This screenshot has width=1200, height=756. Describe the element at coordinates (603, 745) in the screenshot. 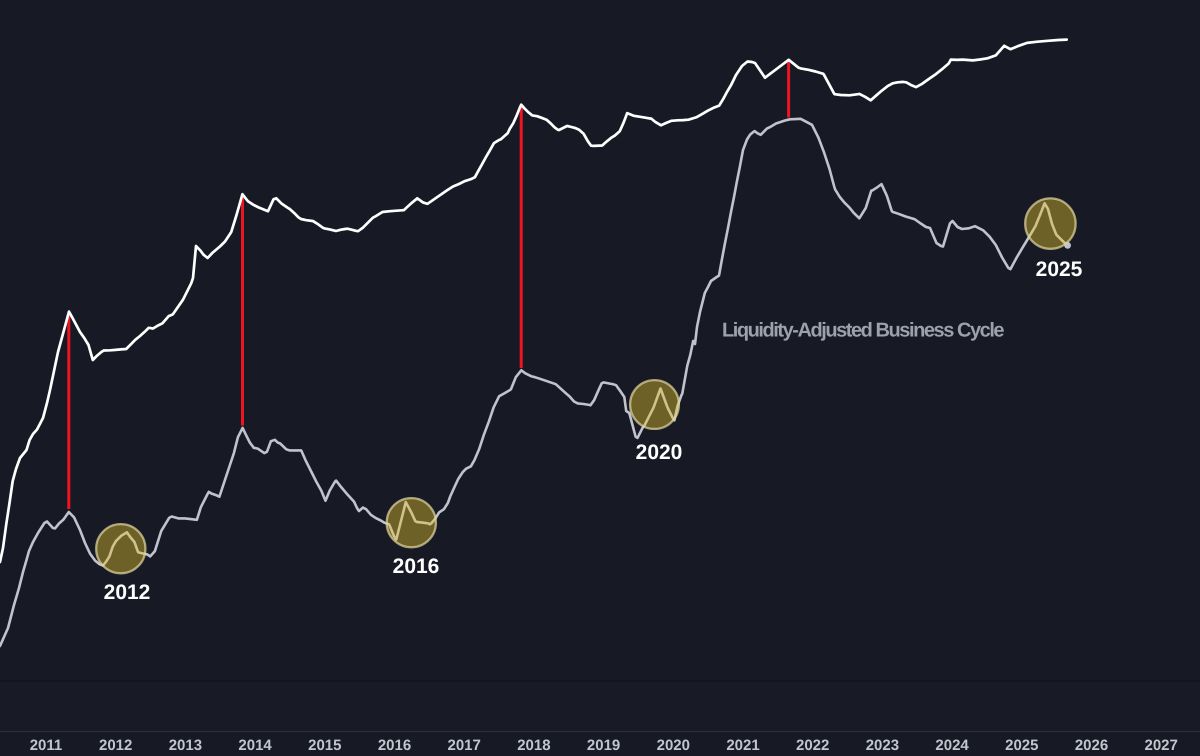

I see `svg-text: 2019` at that location.